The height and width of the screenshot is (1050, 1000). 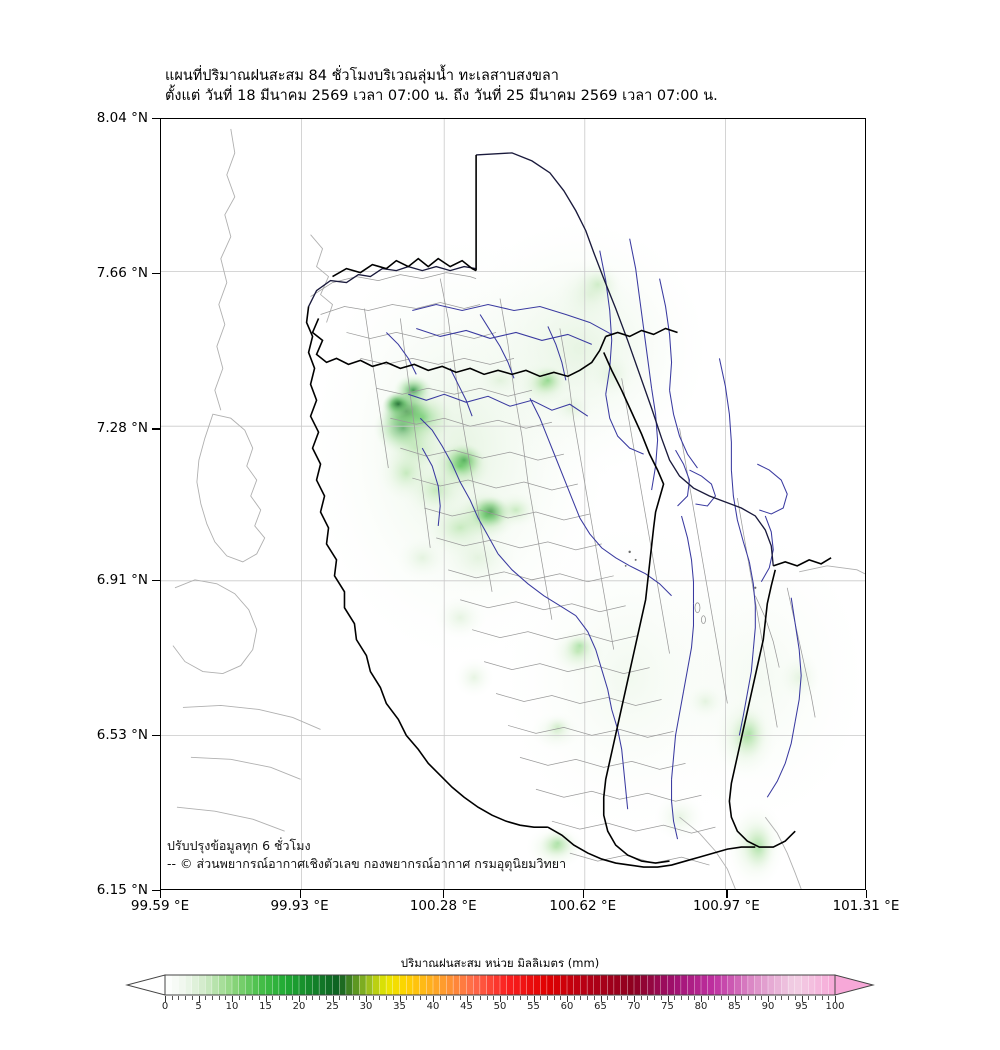 What do you see at coordinates (122, 890) in the screenshot?
I see `y-tick-label: 6.15 °N` at bounding box center [122, 890].